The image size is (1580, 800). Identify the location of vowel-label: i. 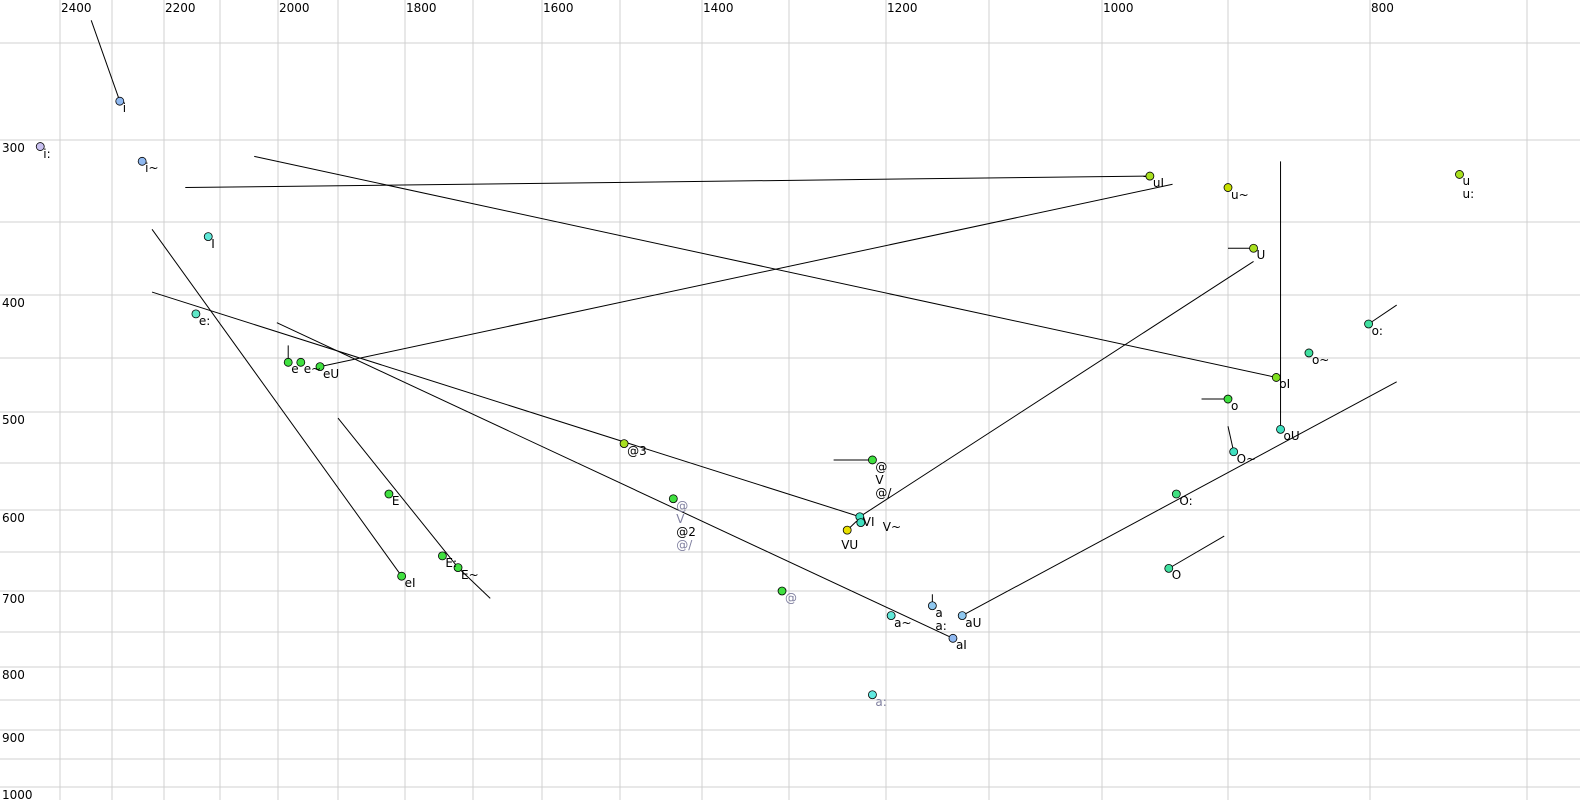
(124, 108).